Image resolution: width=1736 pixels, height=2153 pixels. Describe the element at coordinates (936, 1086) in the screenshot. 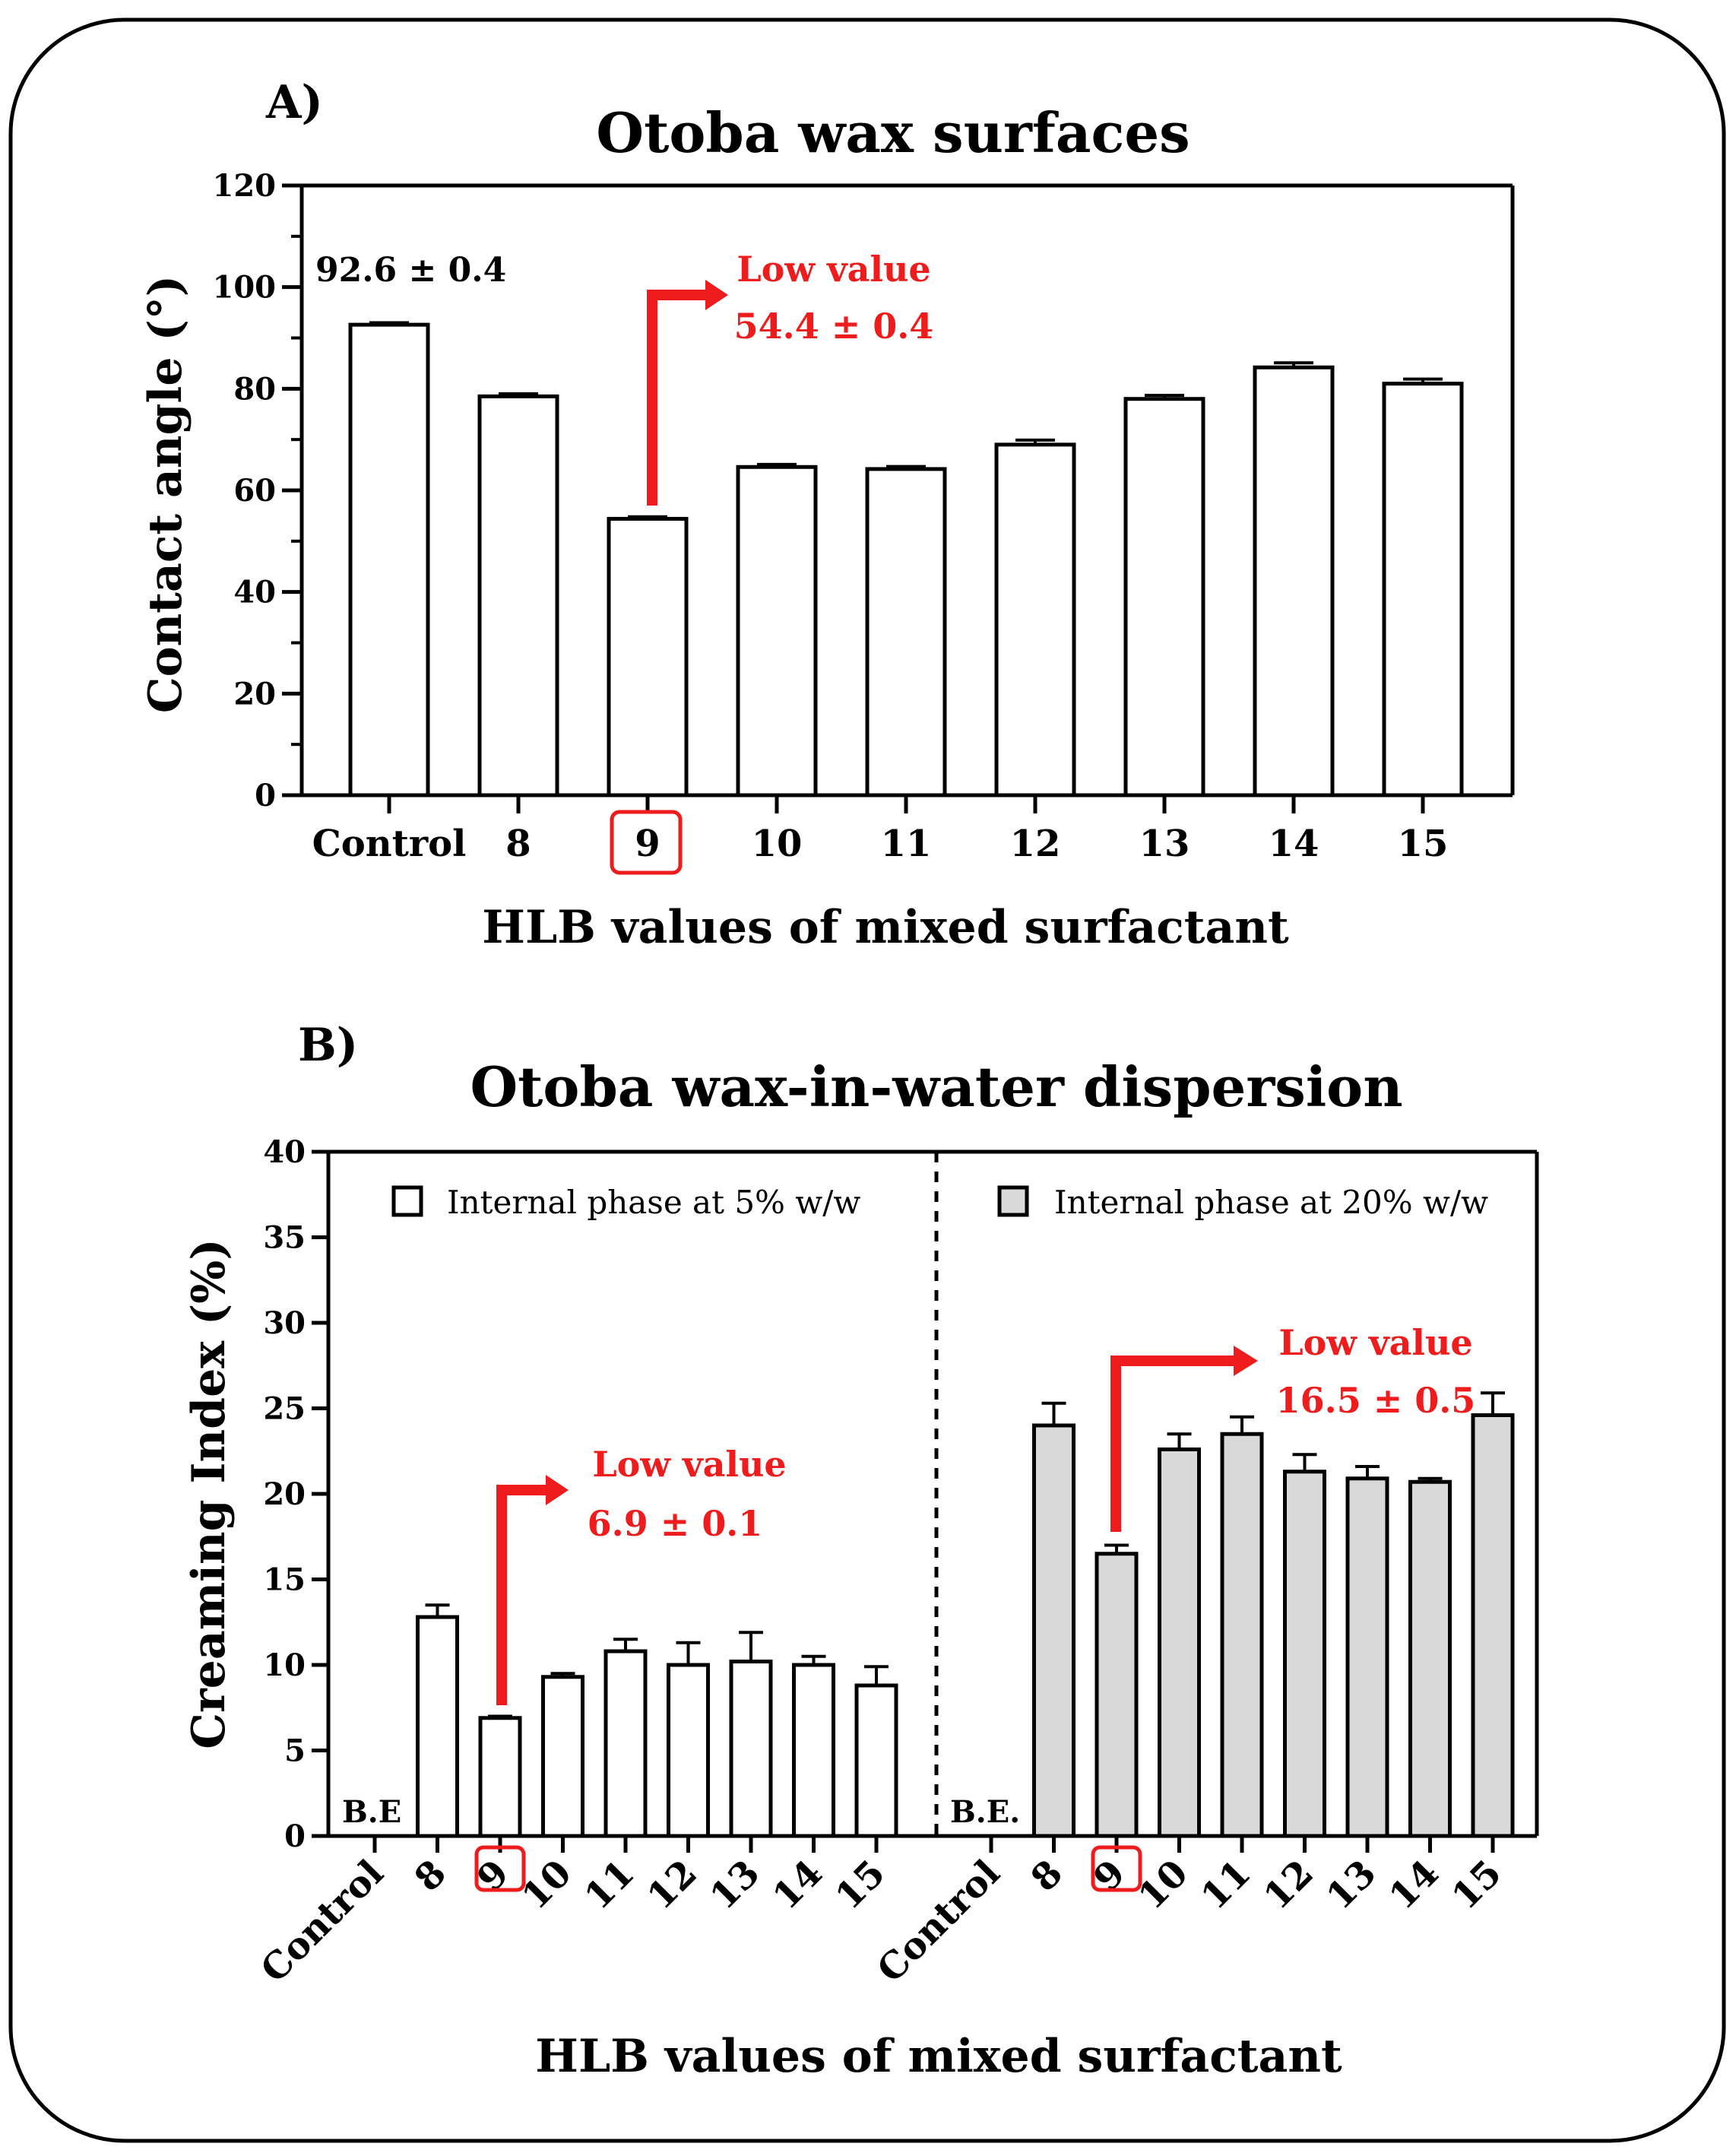

I see `panel-b-title: Otoba wax-in-water dispersion` at that location.